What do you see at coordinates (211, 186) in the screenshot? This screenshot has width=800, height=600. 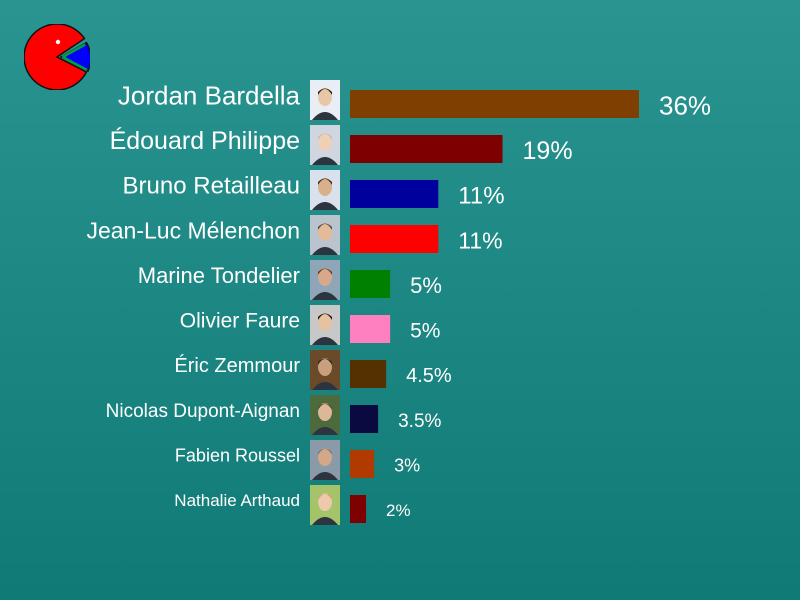 I see `category-label: Bruno Retailleau` at bounding box center [211, 186].